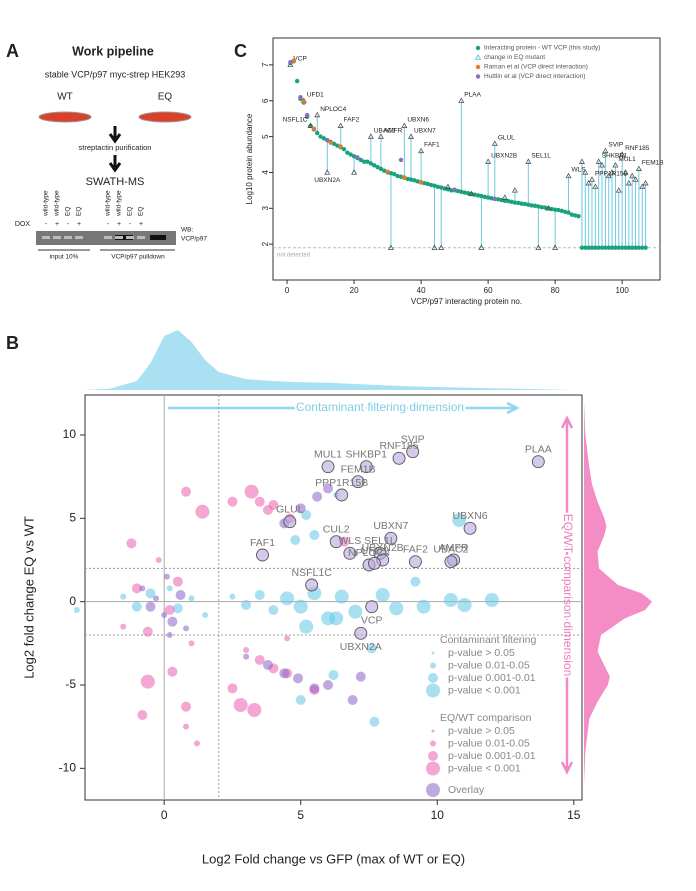  I want to click on y-tick-label: 0, so click(72, 601).